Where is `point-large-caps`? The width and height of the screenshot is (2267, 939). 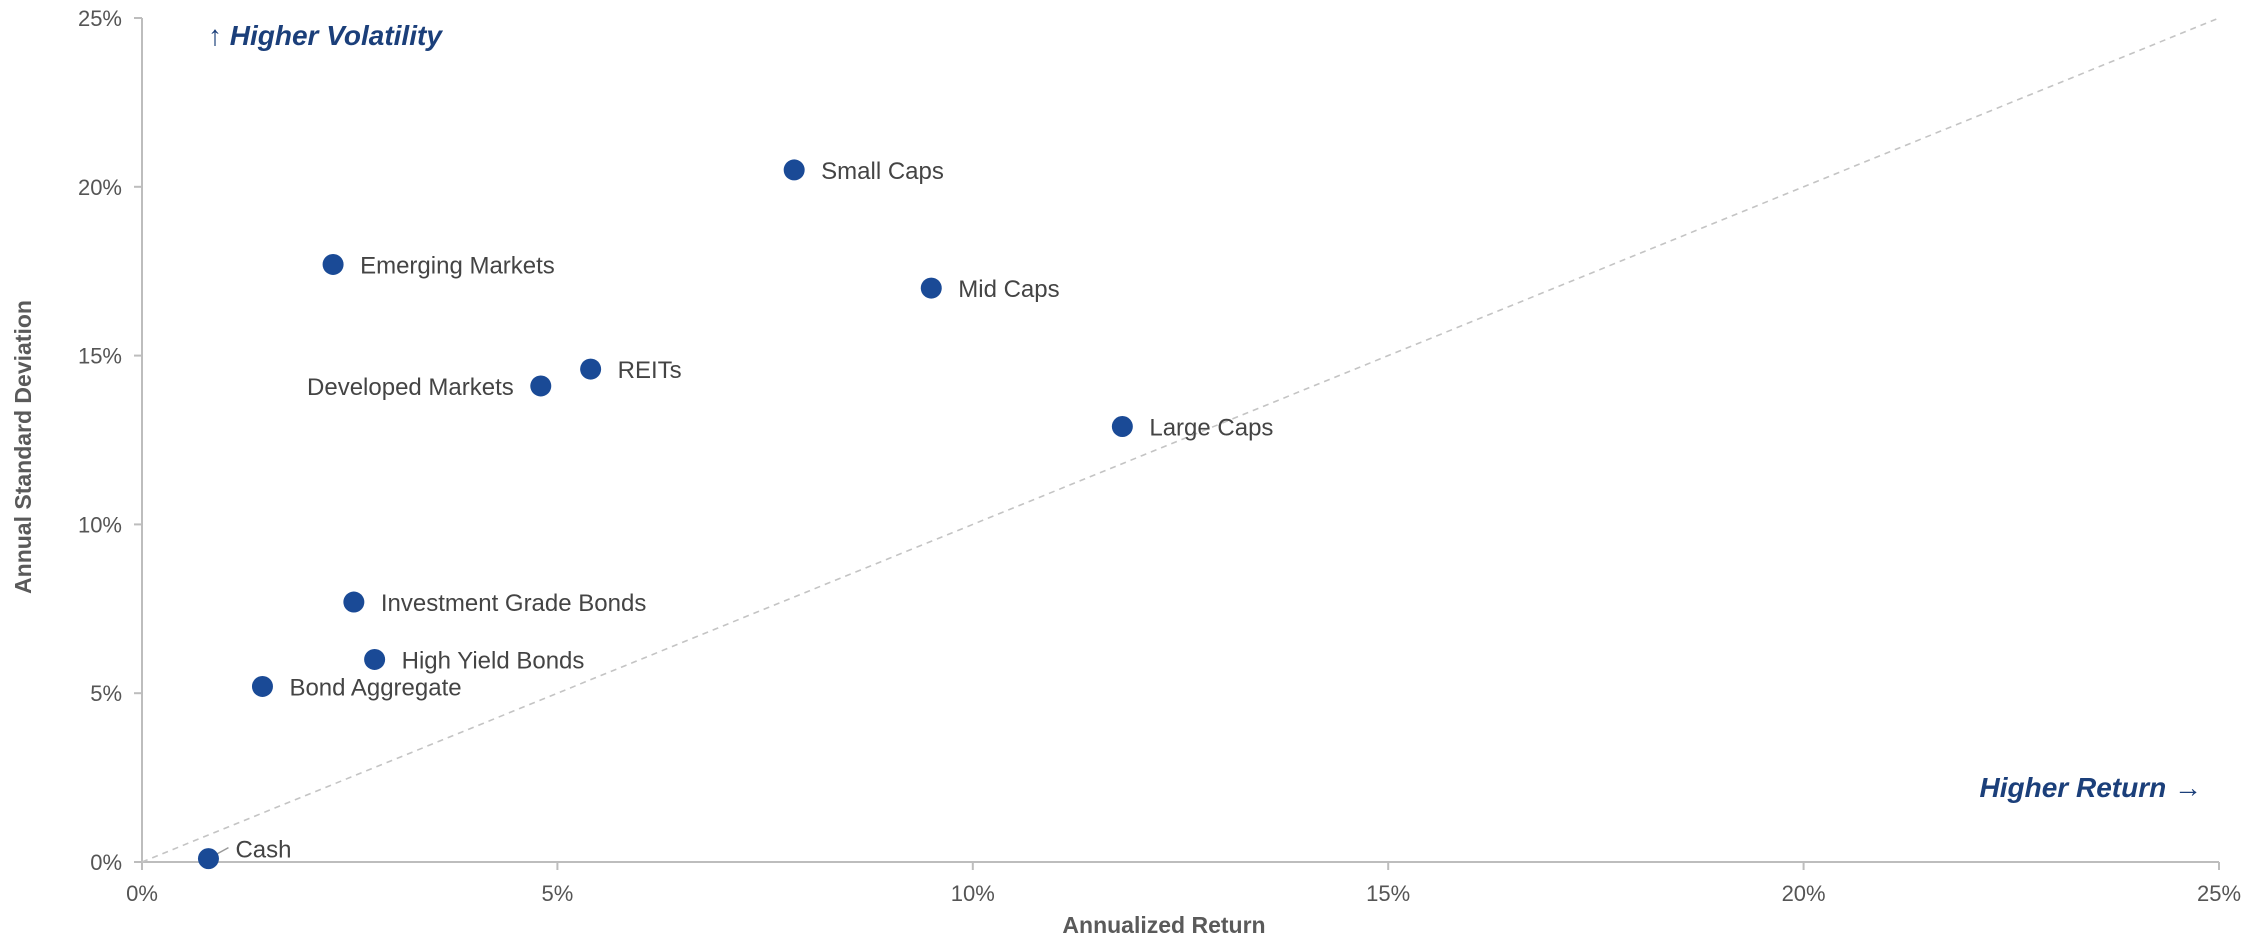 point-large-caps is located at coordinates (1122, 426).